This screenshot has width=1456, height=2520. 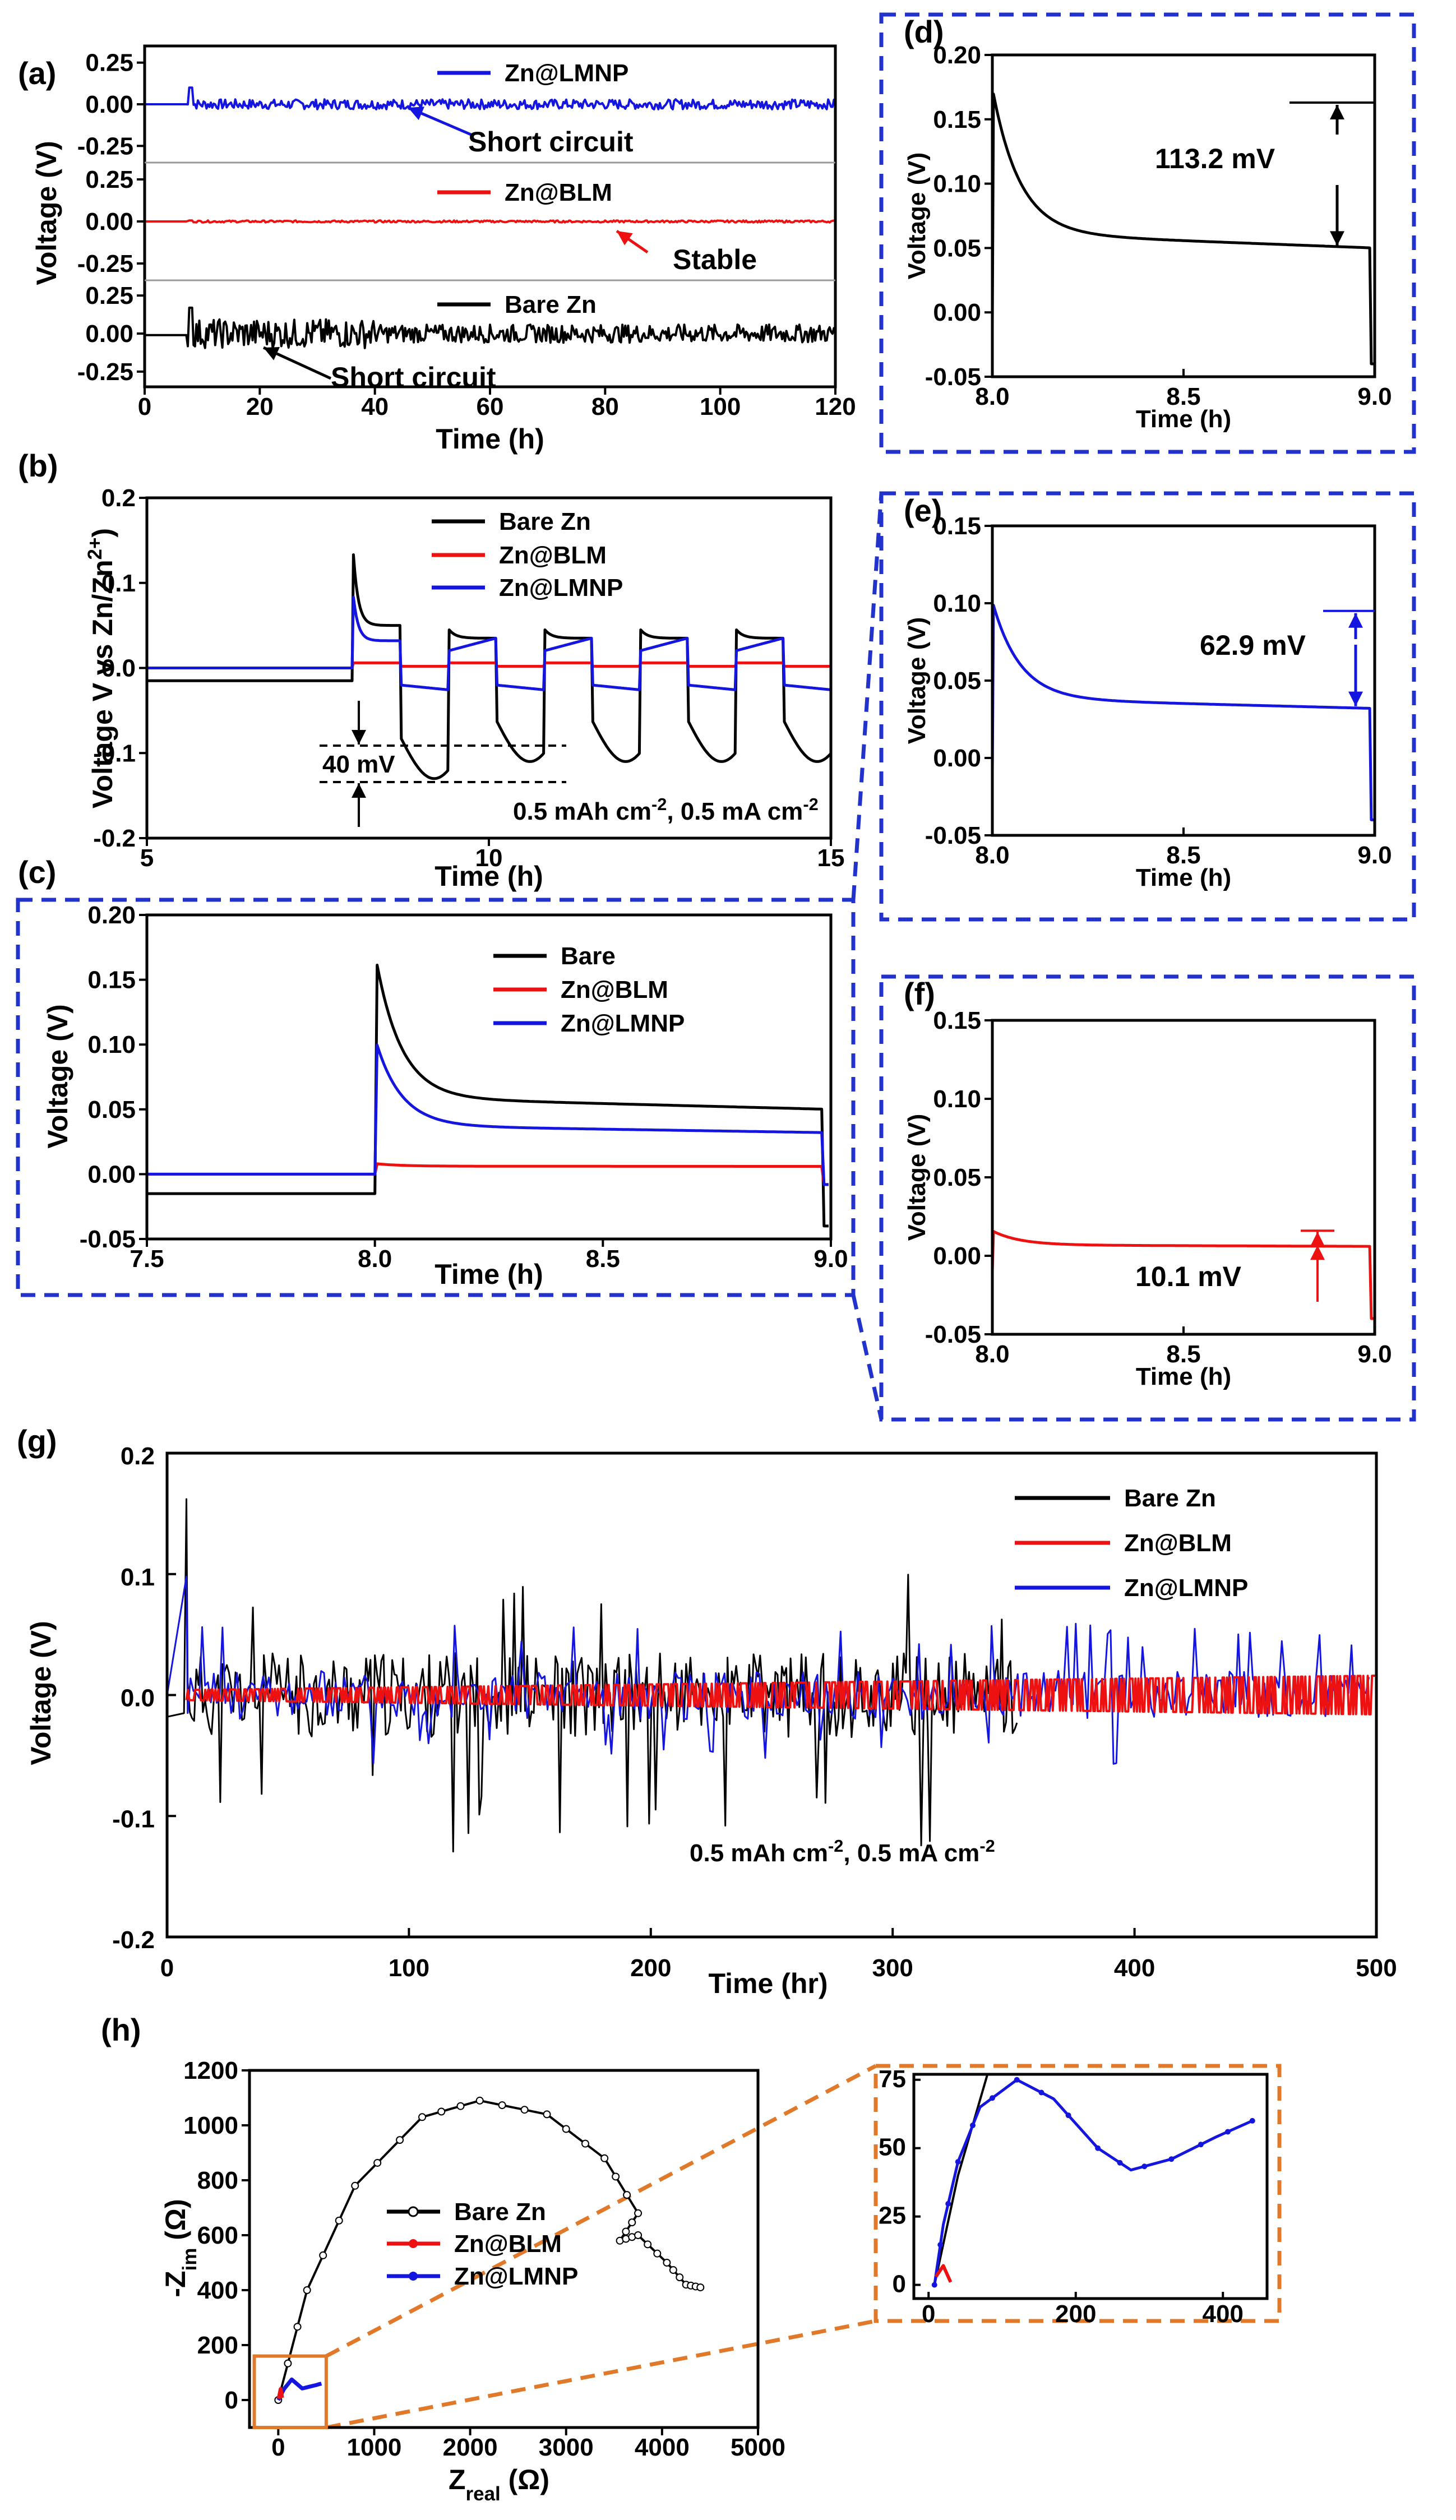 I want to click on panel-h-legend-lmnp-label: Zn@LMNP, so click(x=516, y=2277).